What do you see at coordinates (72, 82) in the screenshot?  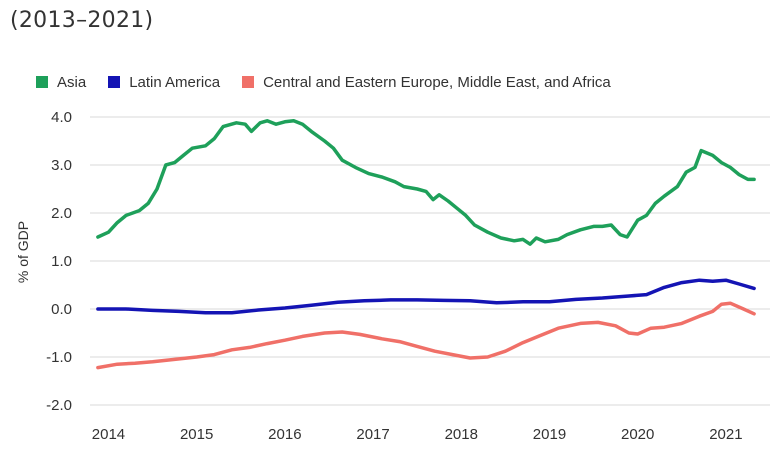 I see `legend-label-asia: Asia` at bounding box center [72, 82].